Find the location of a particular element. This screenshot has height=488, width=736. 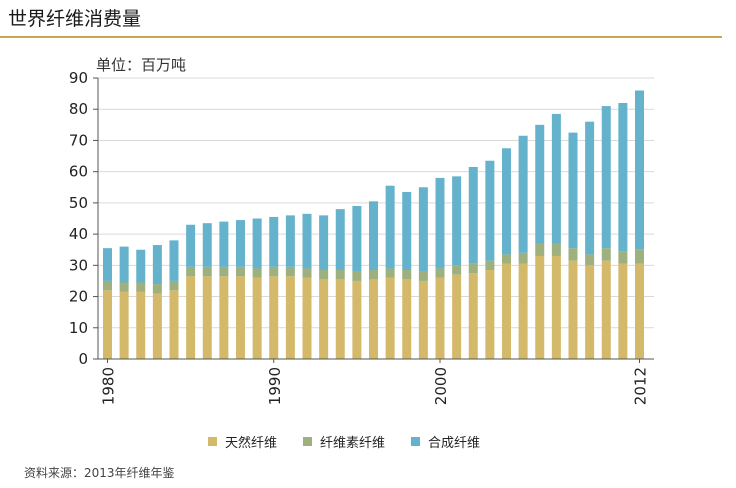

bar-synthetic-1990 is located at coordinates (274, 241).